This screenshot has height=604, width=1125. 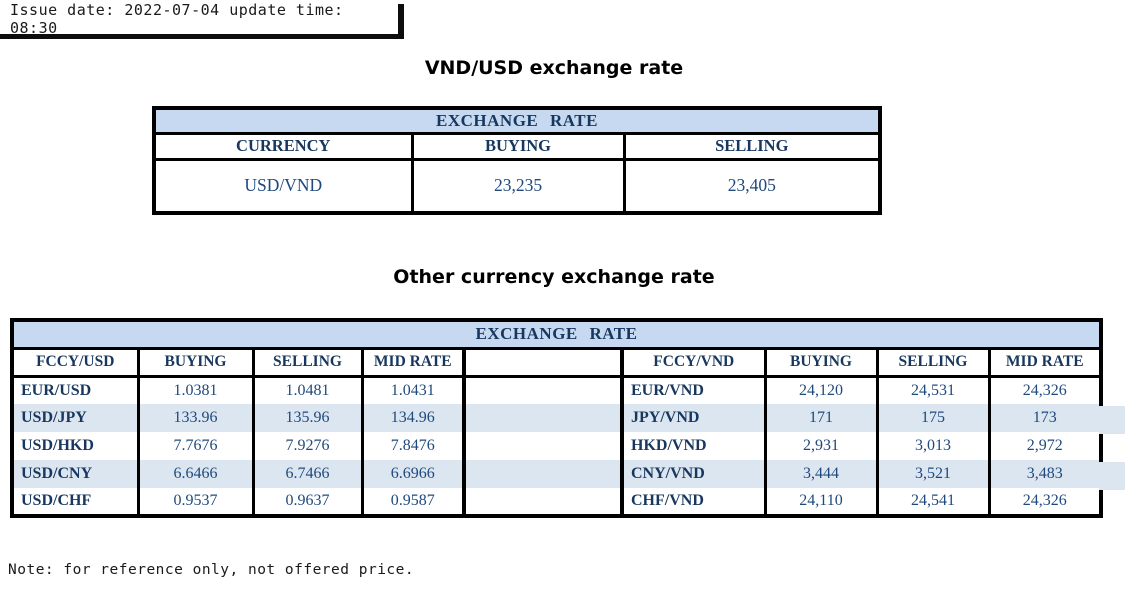 I want to click on currency-pair-cell: JPY/VND, so click(x=693, y=418).